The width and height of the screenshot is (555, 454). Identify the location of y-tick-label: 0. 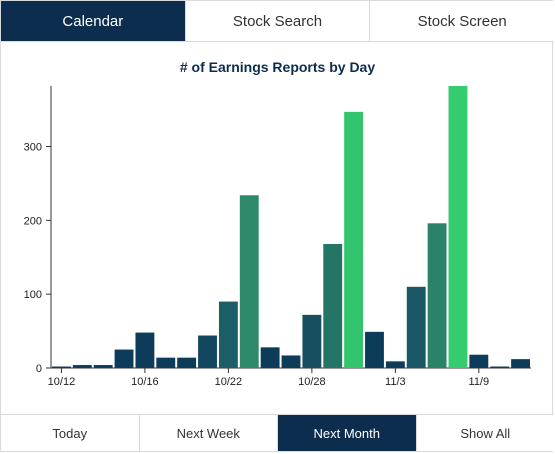
(39, 369).